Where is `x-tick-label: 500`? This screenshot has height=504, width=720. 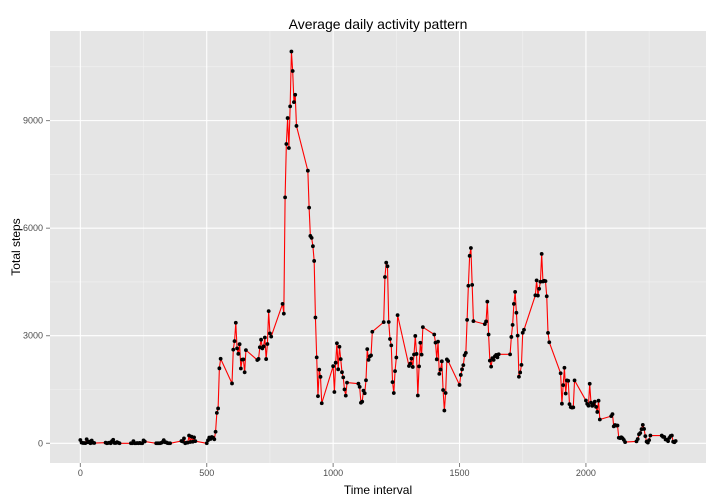 x-tick-label: 500 is located at coordinates (206, 473).